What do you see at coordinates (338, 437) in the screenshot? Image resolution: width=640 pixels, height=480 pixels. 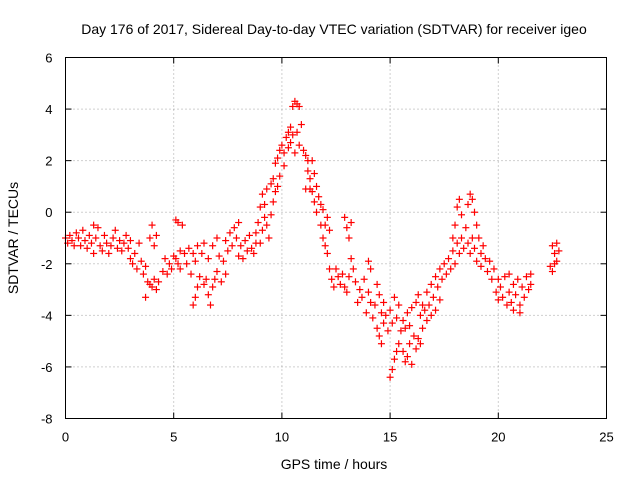 I see `x-tick-labels: 0 5 10 15 20 25` at bounding box center [338, 437].